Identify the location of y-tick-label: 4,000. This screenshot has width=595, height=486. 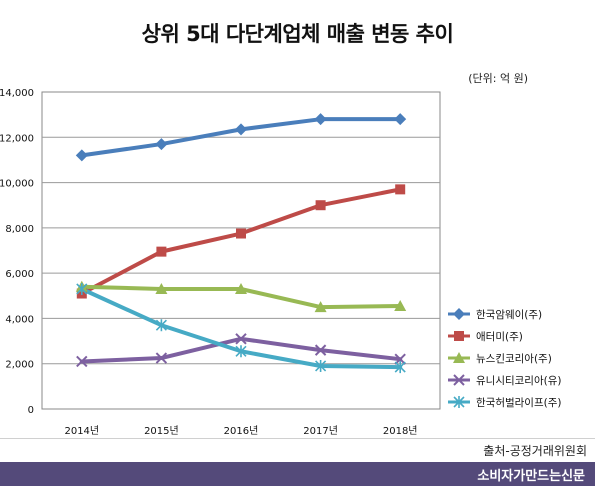
(19, 319).